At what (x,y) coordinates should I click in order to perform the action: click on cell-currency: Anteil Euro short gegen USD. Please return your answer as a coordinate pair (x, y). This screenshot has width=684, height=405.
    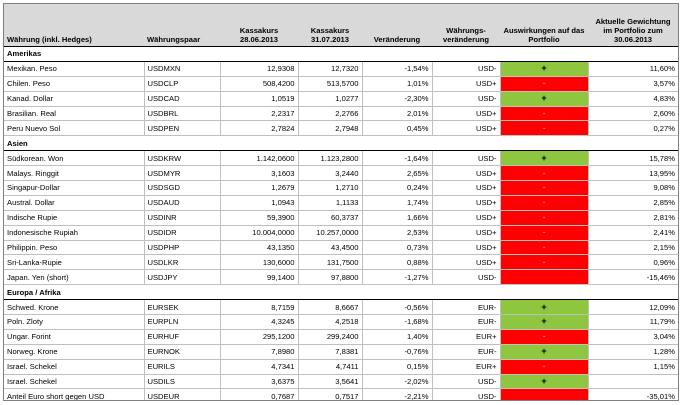
    Looking at the image, I should click on (74, 394).